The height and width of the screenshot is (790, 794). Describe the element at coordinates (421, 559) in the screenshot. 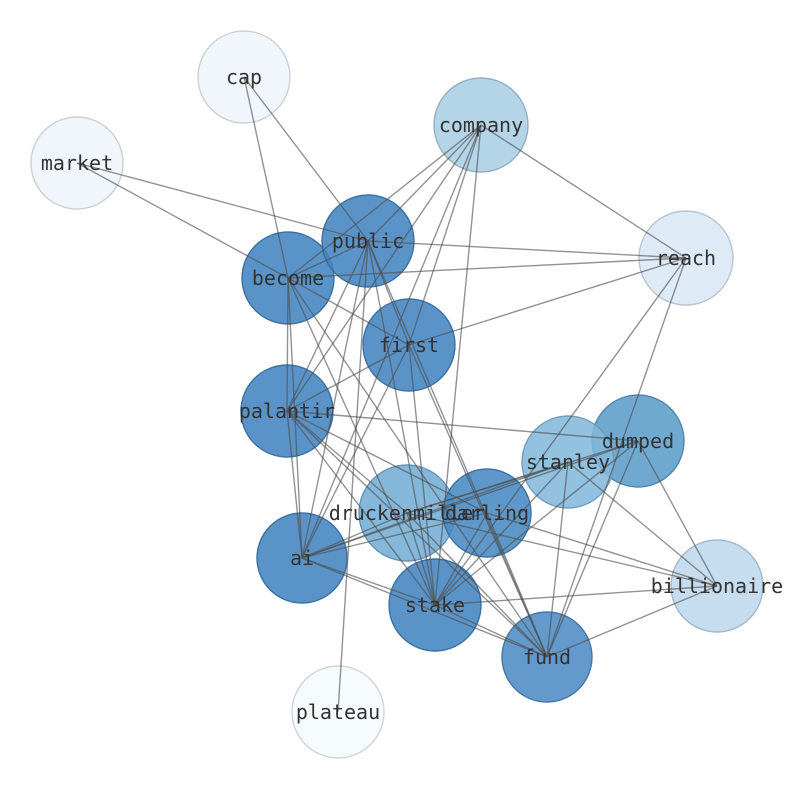

I see `edge-druckenmiller-stake` at that location.